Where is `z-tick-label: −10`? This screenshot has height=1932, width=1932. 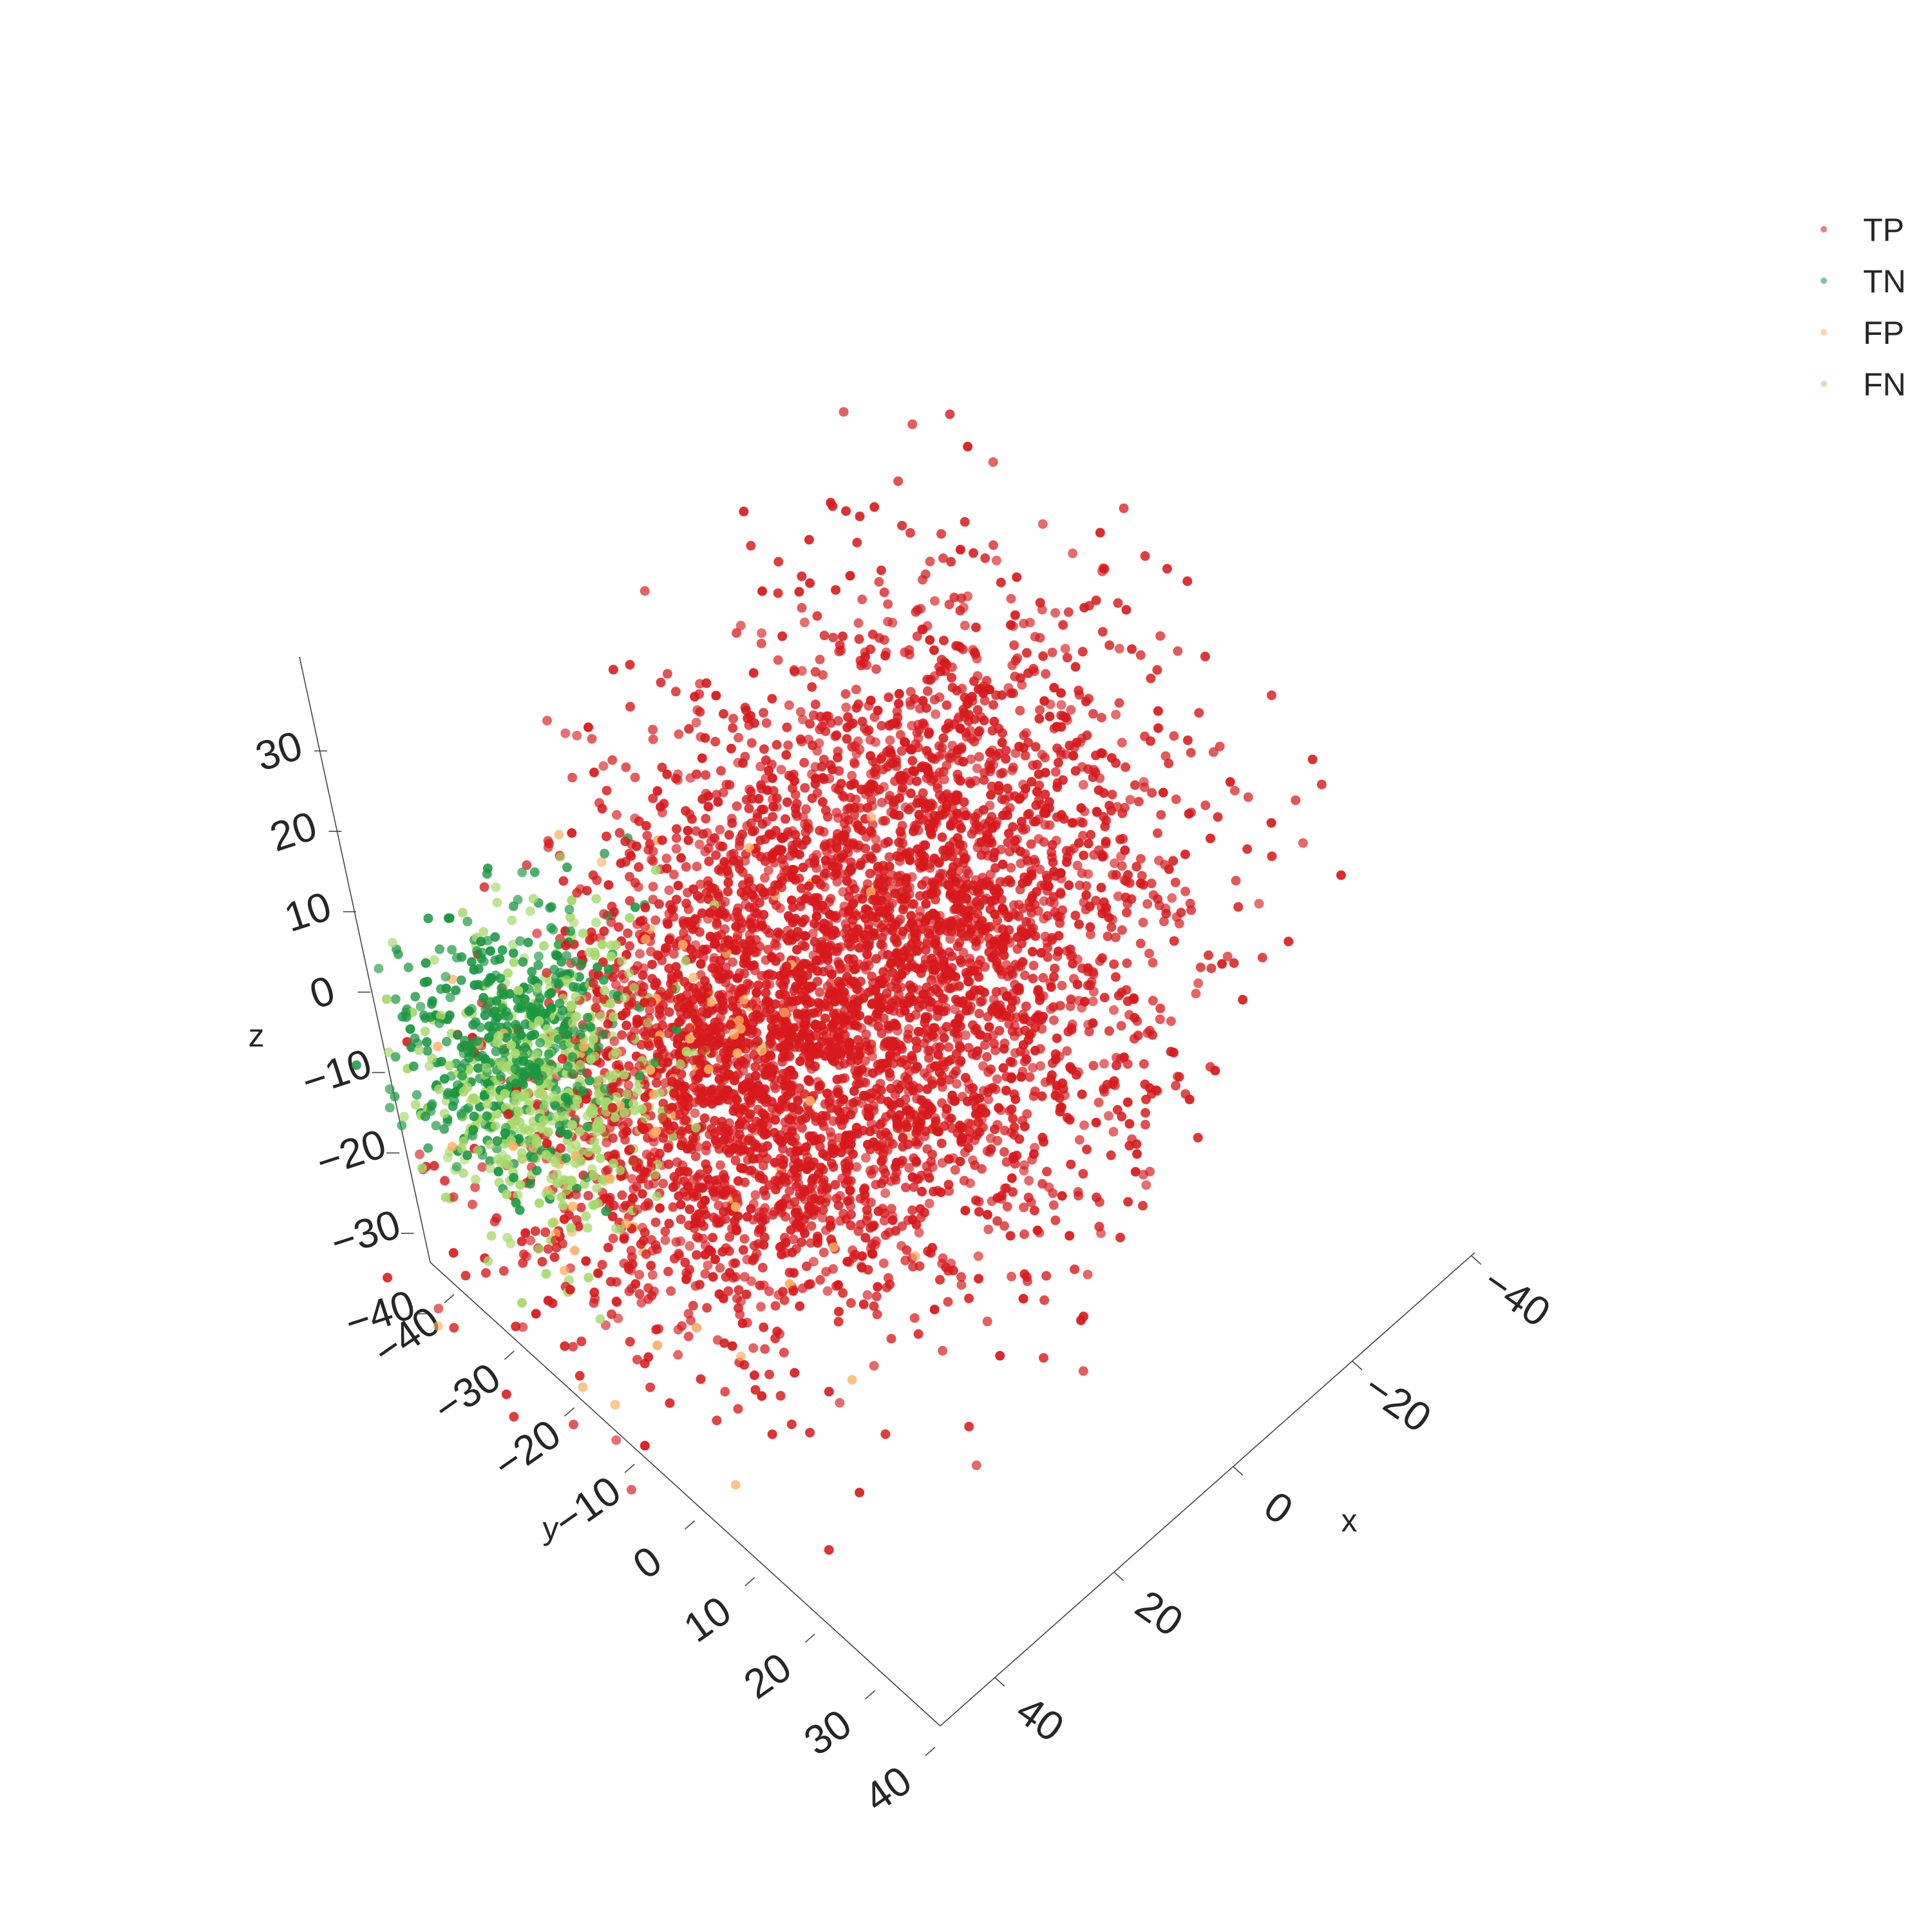
z-tick-label: −10 is located at coordinates (336, 1072).